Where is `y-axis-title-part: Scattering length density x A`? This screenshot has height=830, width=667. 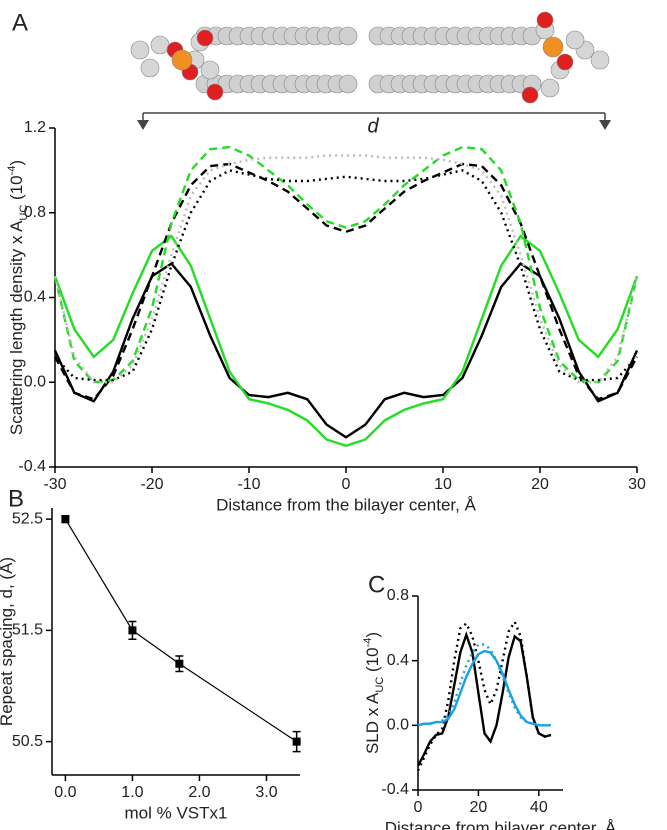
y-axis-title-part: Scattering length density x A is located at coordinates (16, 327).